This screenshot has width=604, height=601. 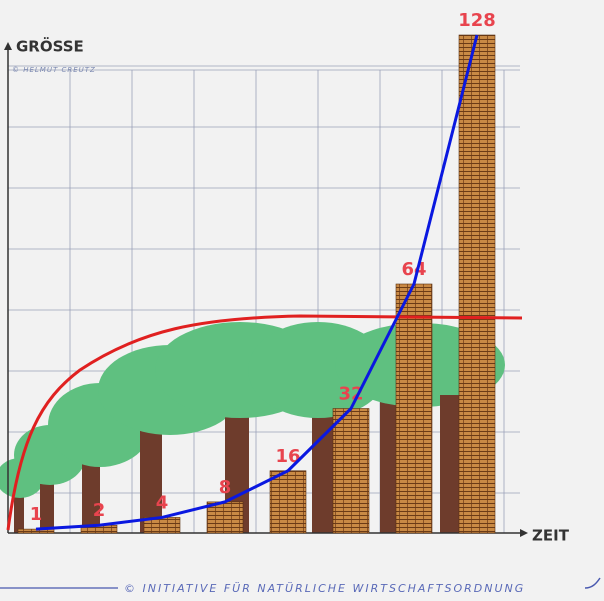 What do you see at coordinates (592, 583) in the screenshot?
I see `footer-hook` at bounding box center [592, 583].